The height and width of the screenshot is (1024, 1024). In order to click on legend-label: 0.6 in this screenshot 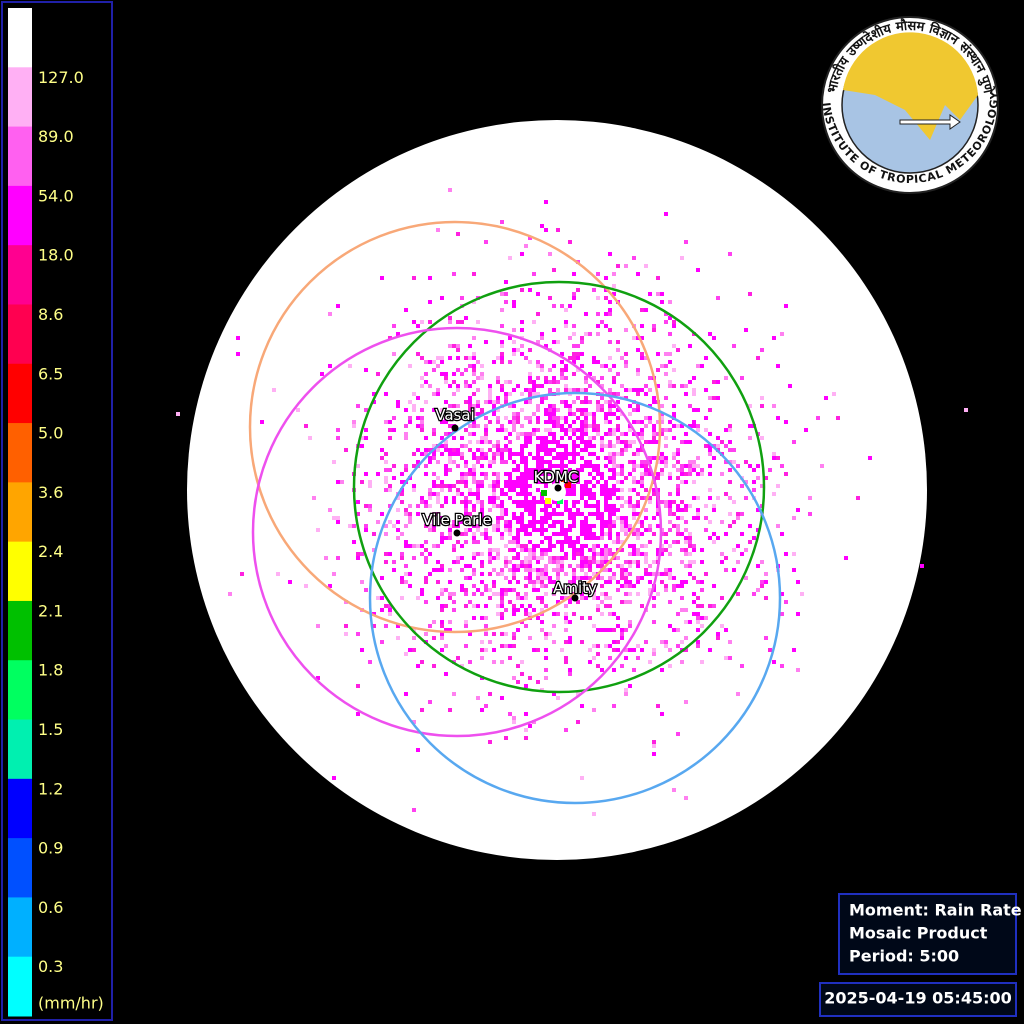, I will do `click(50, 907)`.